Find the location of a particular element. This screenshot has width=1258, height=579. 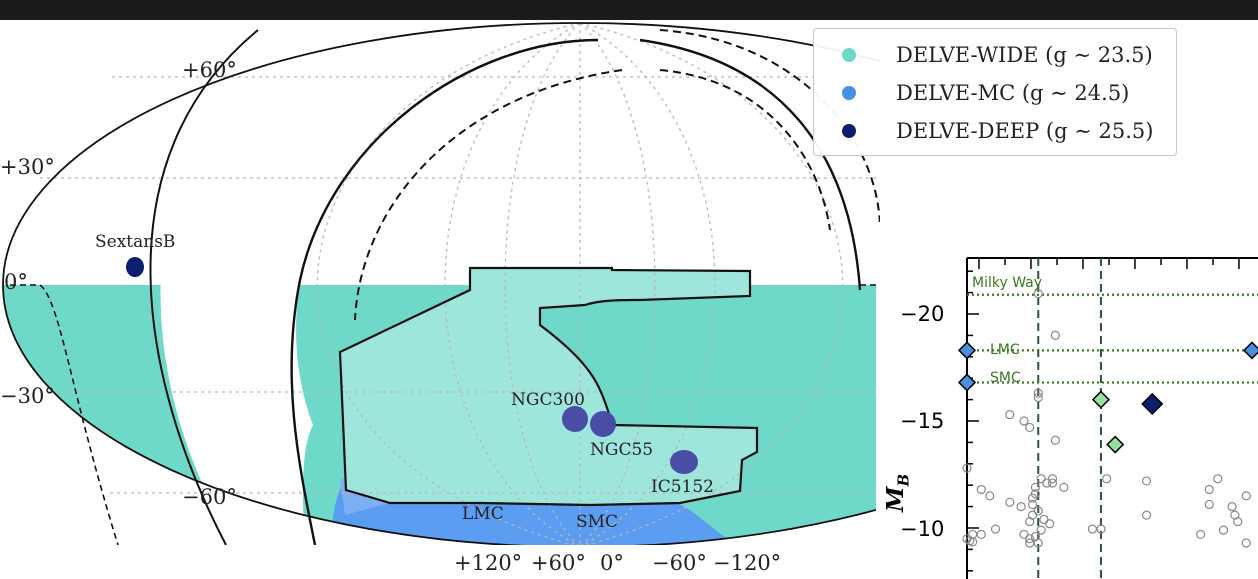

ra-label-plus120: +120° is located at coordinates (488, 563).